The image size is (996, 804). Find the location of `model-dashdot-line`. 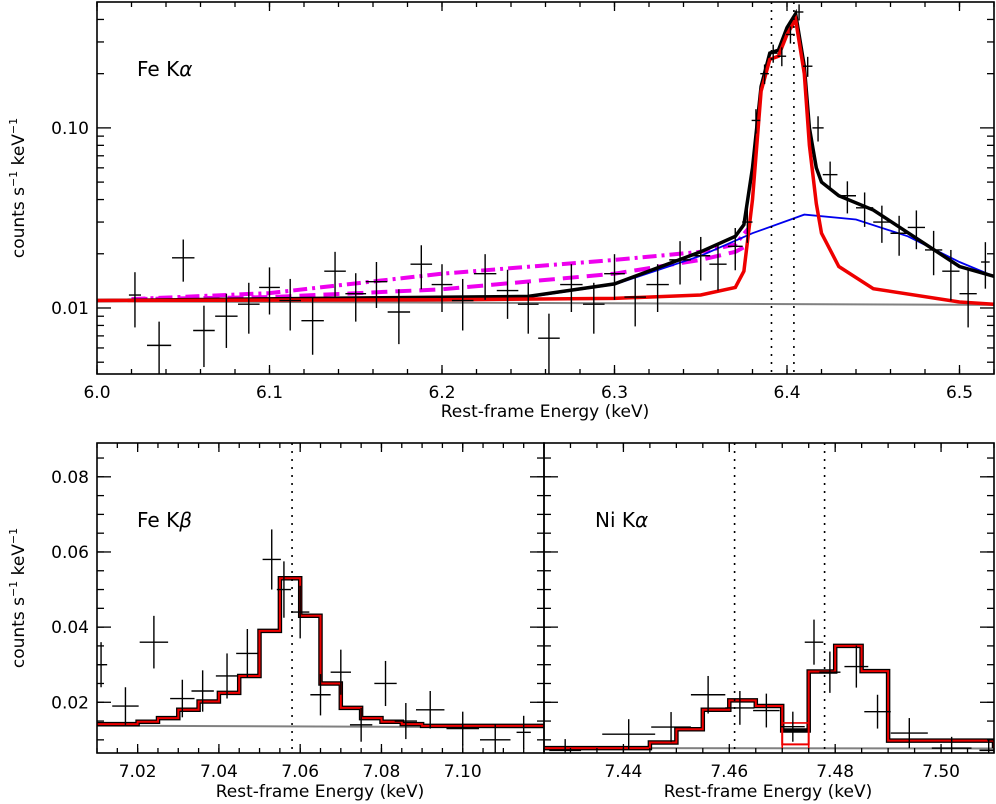

model-dashdot-line is located at coordinates (441, 264).